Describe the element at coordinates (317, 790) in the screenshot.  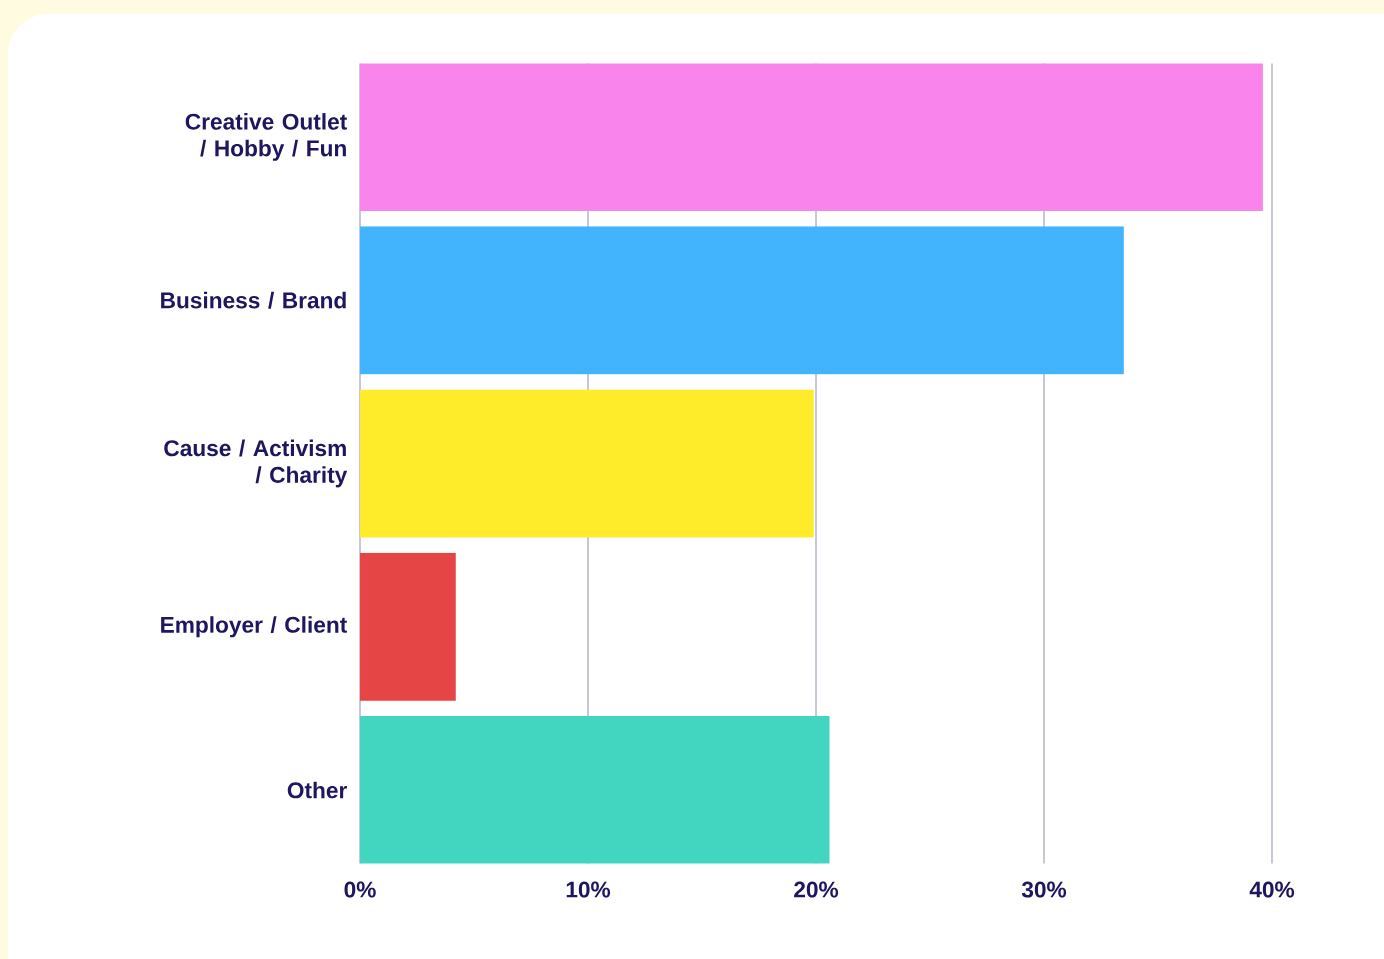
I see `y-tick-label: Other` at that location.